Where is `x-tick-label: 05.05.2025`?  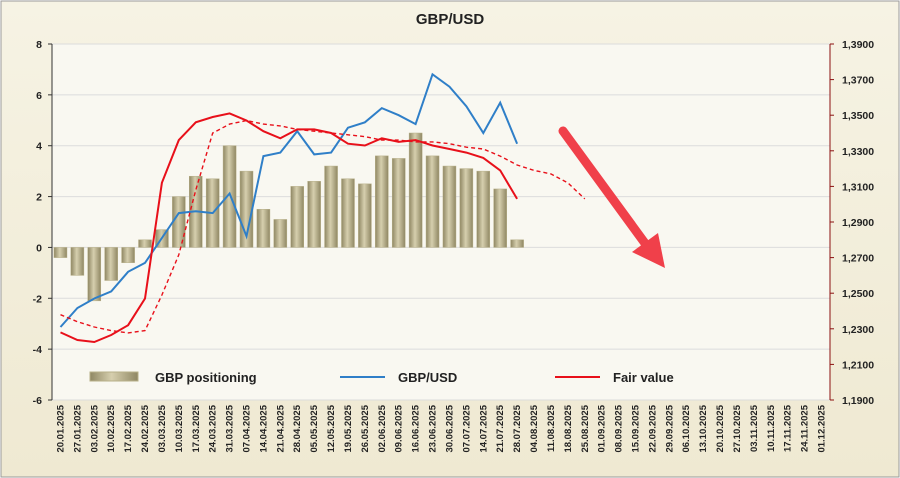
x-tick-label: 05.05.2025 is located at coordinates (314, 428).